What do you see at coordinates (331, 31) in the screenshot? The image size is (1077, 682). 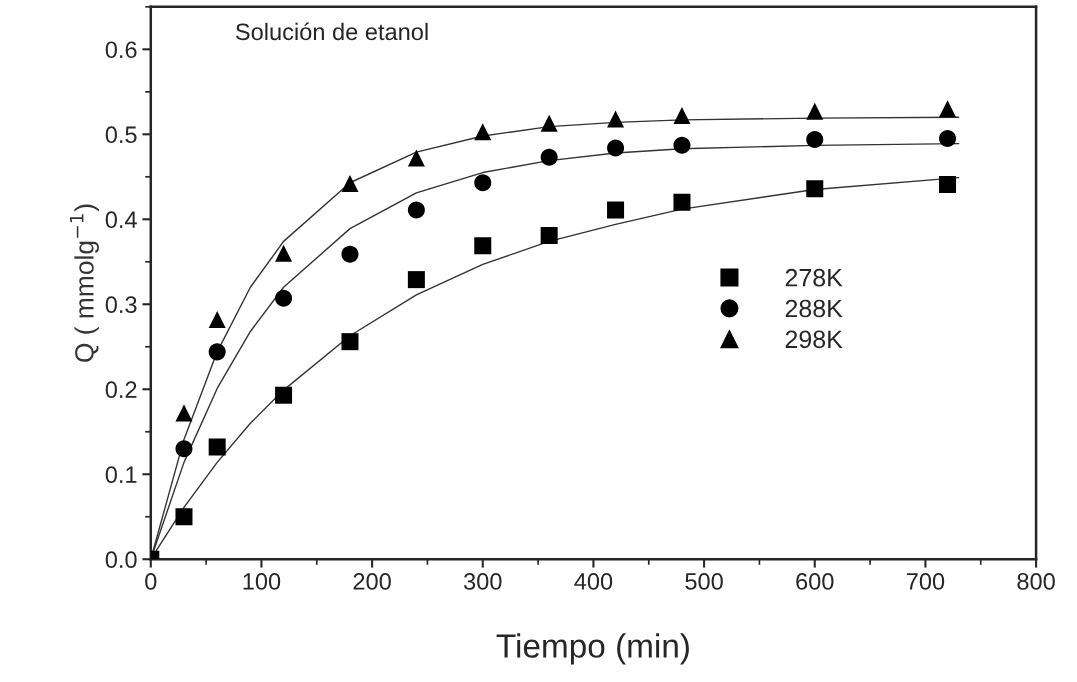 I see `annotation: Solución de etanol` at bounding box center [331, 31].